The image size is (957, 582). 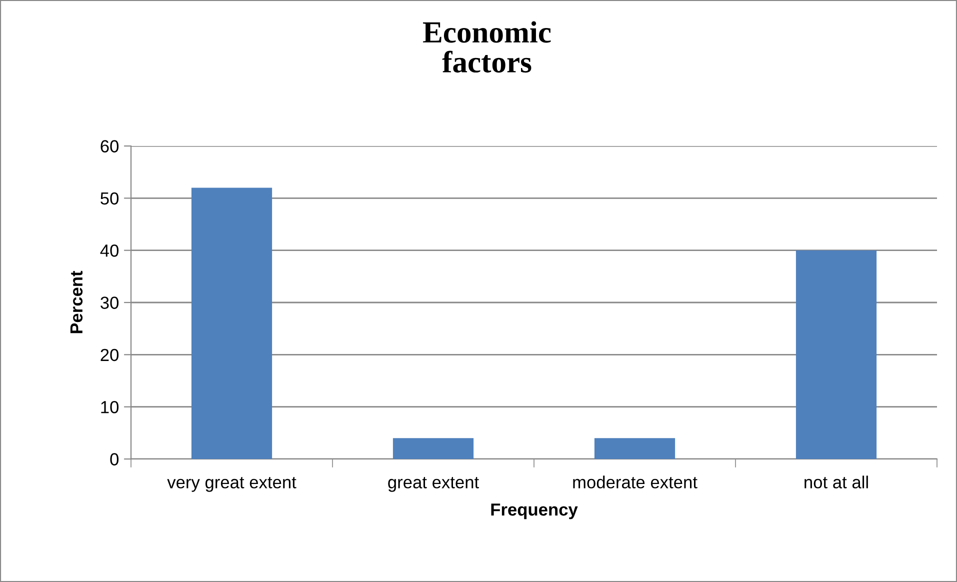 What do you see at coordinates (109, 146) in the screenshot?
I see `y-tick-label: 60` at bounding box center [109, 146].